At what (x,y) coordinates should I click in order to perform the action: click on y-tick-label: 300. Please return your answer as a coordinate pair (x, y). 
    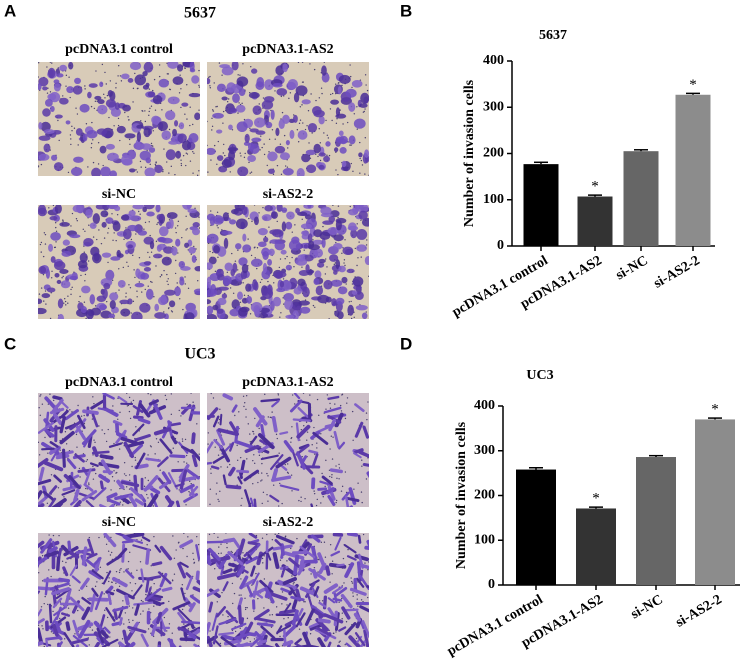
    Looking at the image, I should click on (493, 106).